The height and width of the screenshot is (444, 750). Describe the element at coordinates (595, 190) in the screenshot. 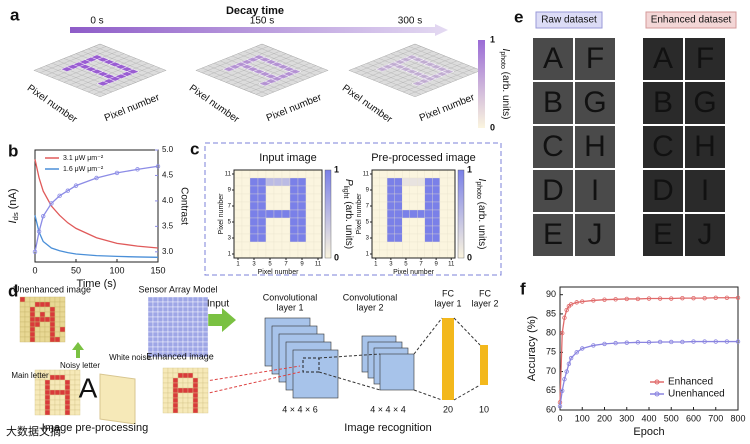

I see `letter: I` at that location.